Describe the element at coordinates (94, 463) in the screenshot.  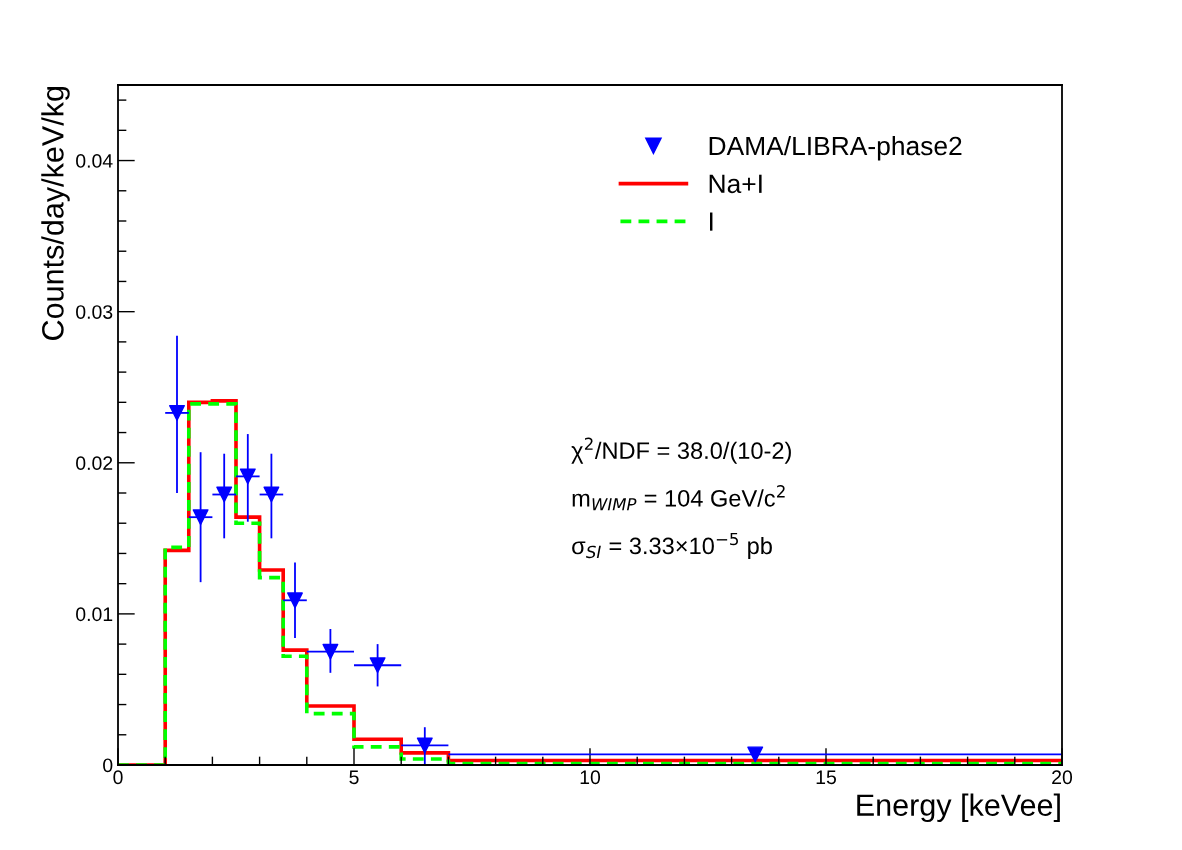
I see `y-tick-label: 0.02` at that location.